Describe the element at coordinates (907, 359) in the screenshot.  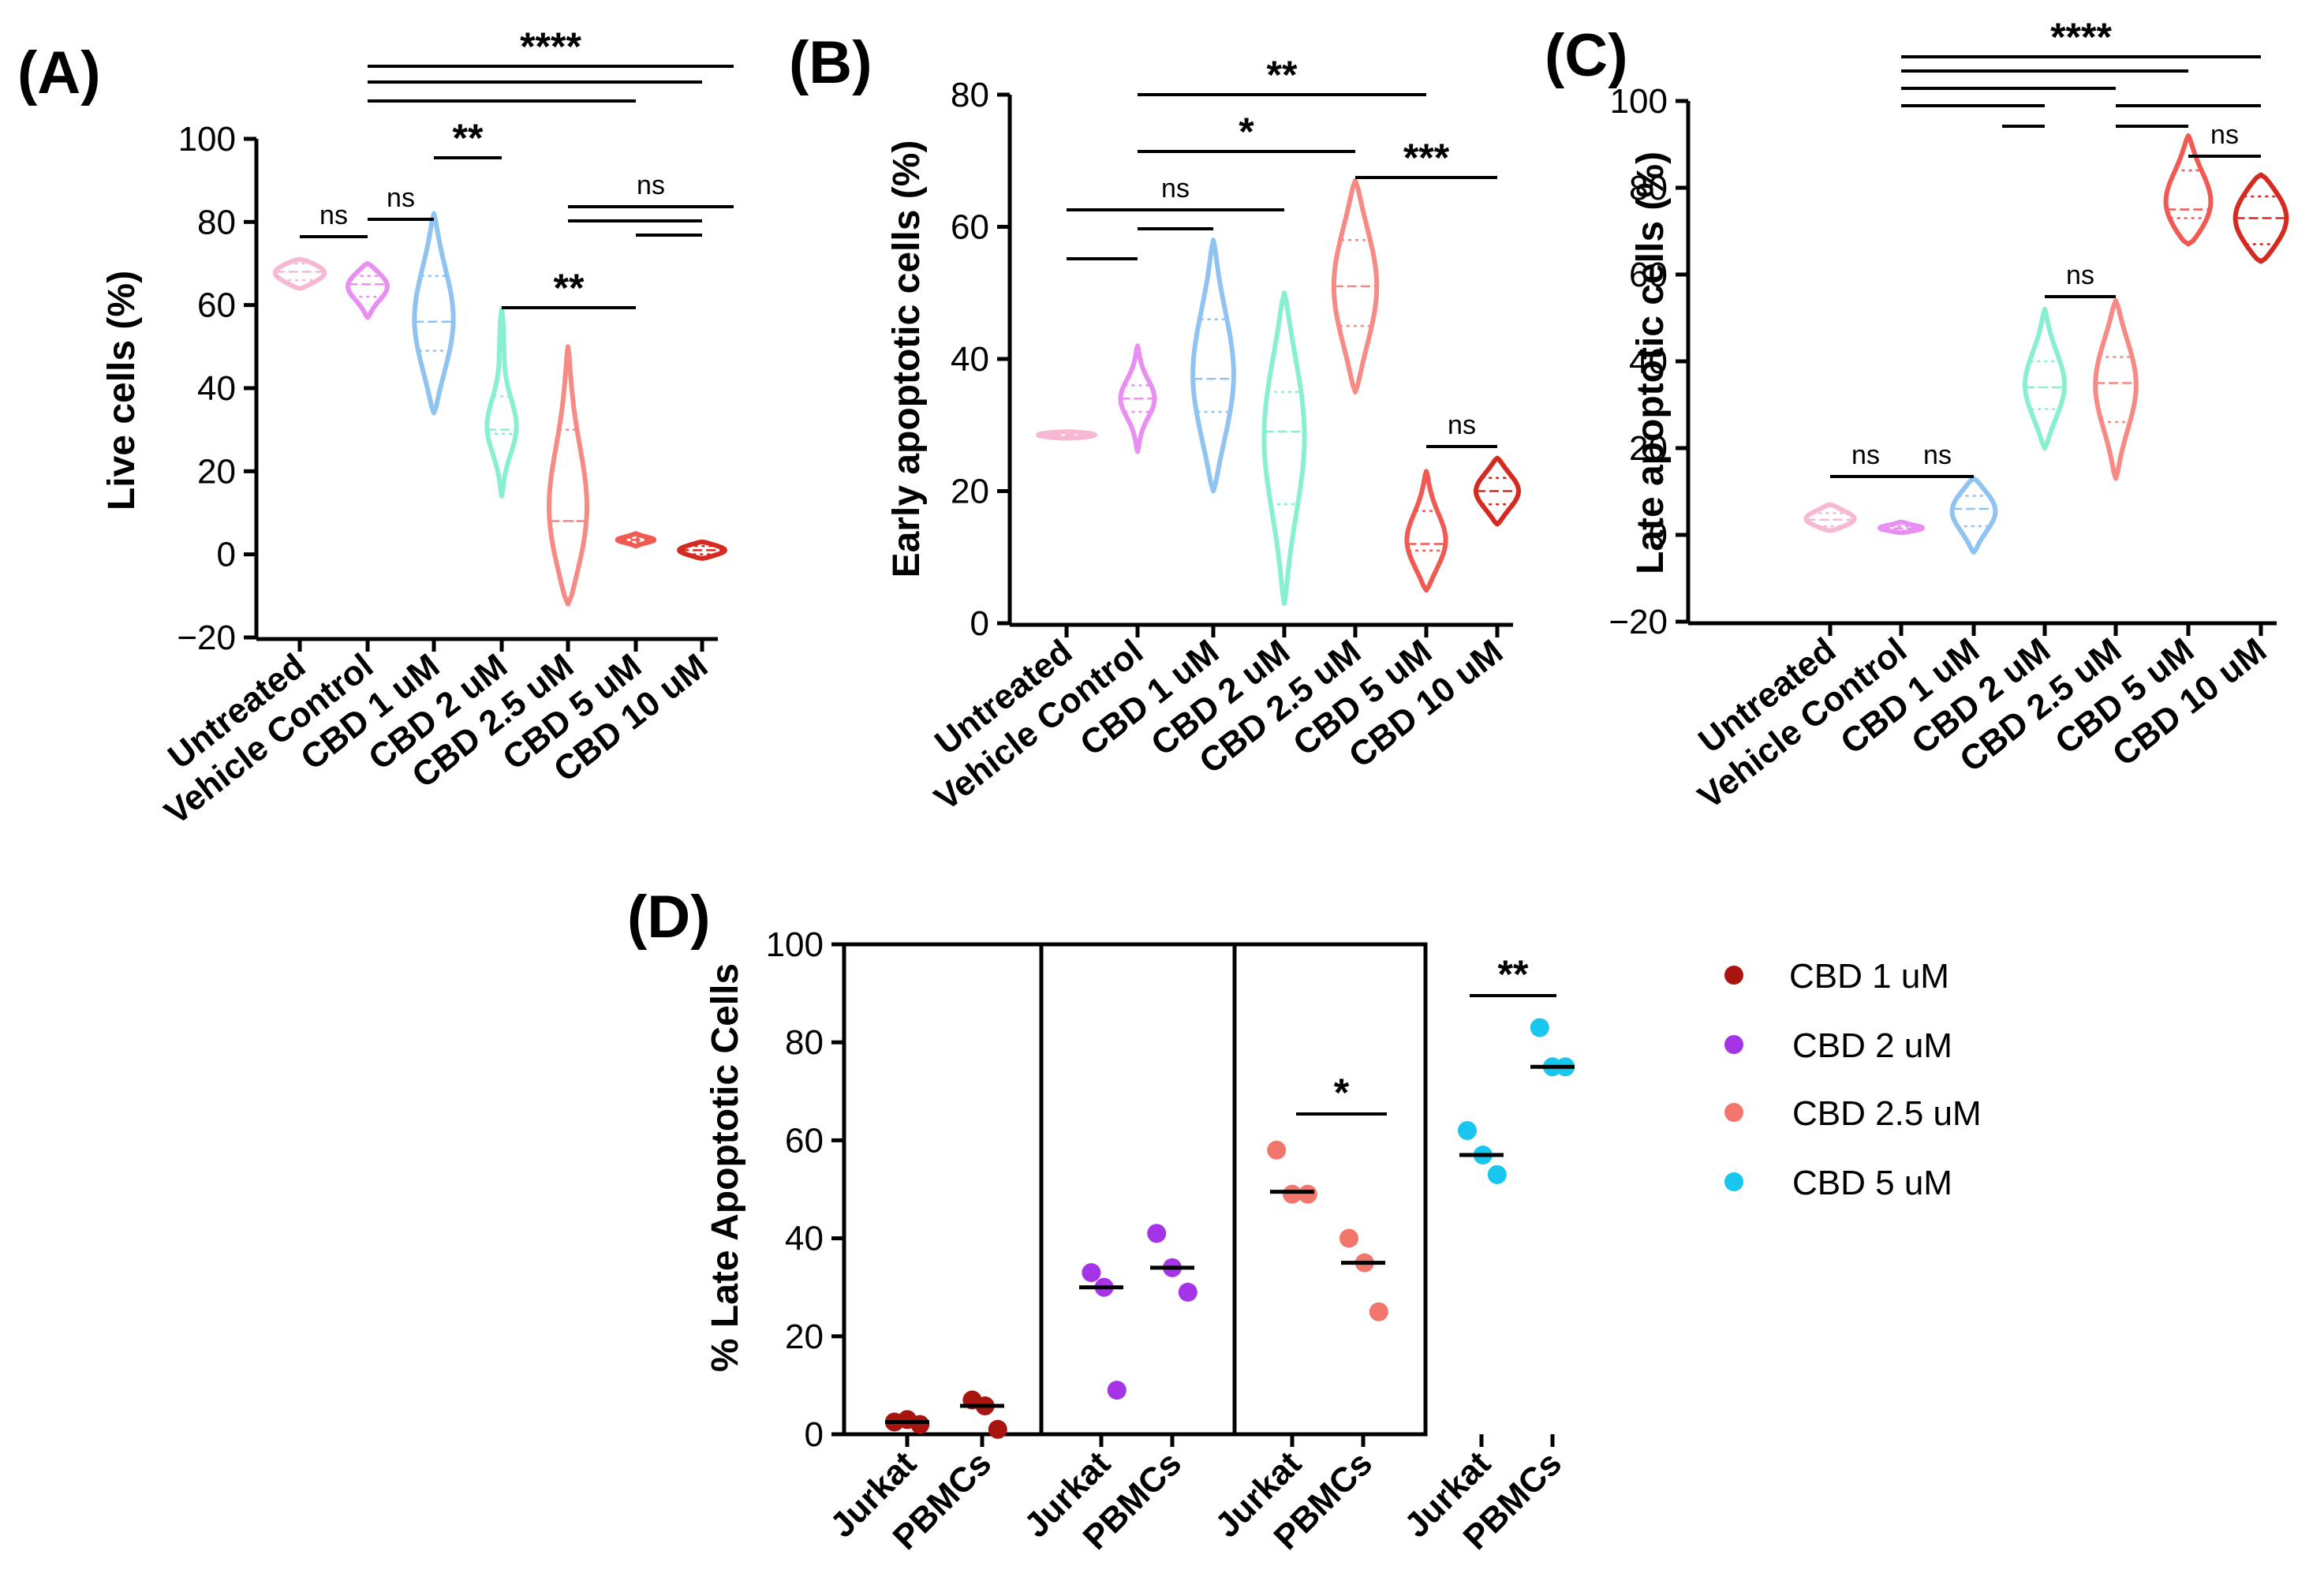
I see `y-axis-title-b: Early apoptotic cells (%)` at that location.